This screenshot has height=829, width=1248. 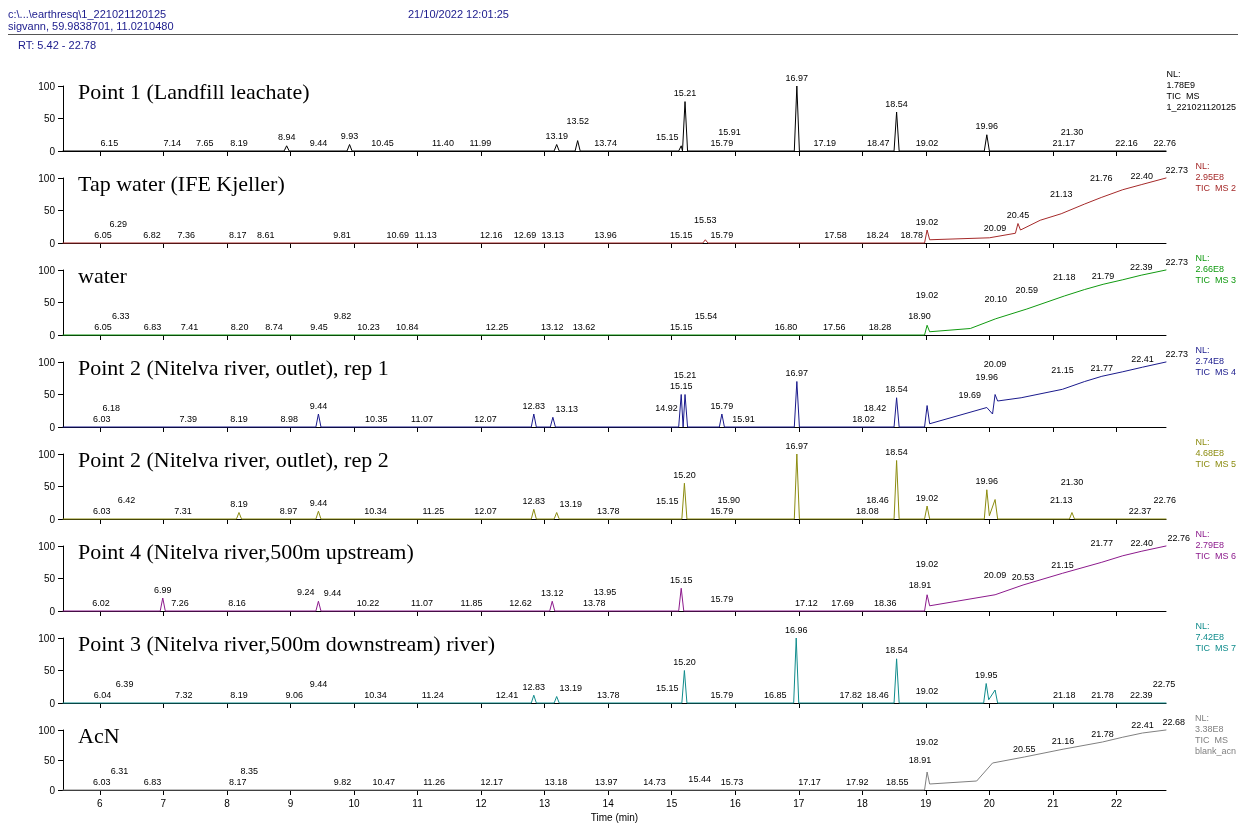 What do you see at coordinates (775, 694) in the screenshot?
I see `annotation: 16.85` at bounding box center [775, 694].